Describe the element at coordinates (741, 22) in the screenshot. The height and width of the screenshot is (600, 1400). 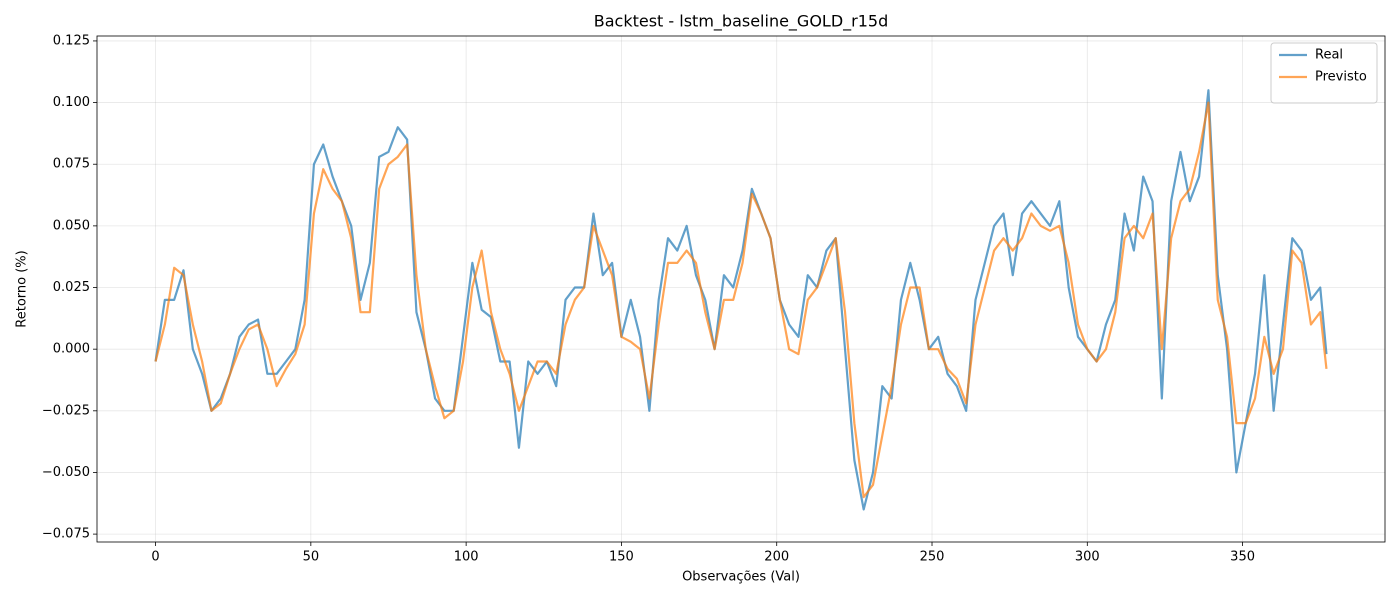
I see `chart-title: Backtest - lstm_baseline_GOLD_r15d` at that location.